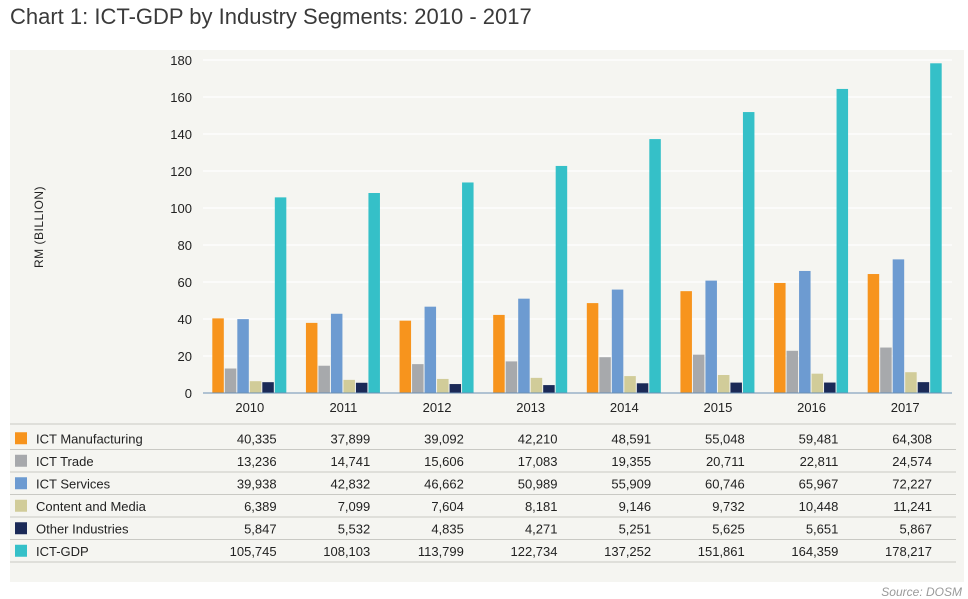 The width and height of the screenshot is (968, 599). I want to click on table-cell: 6,389, so click(260, 506).